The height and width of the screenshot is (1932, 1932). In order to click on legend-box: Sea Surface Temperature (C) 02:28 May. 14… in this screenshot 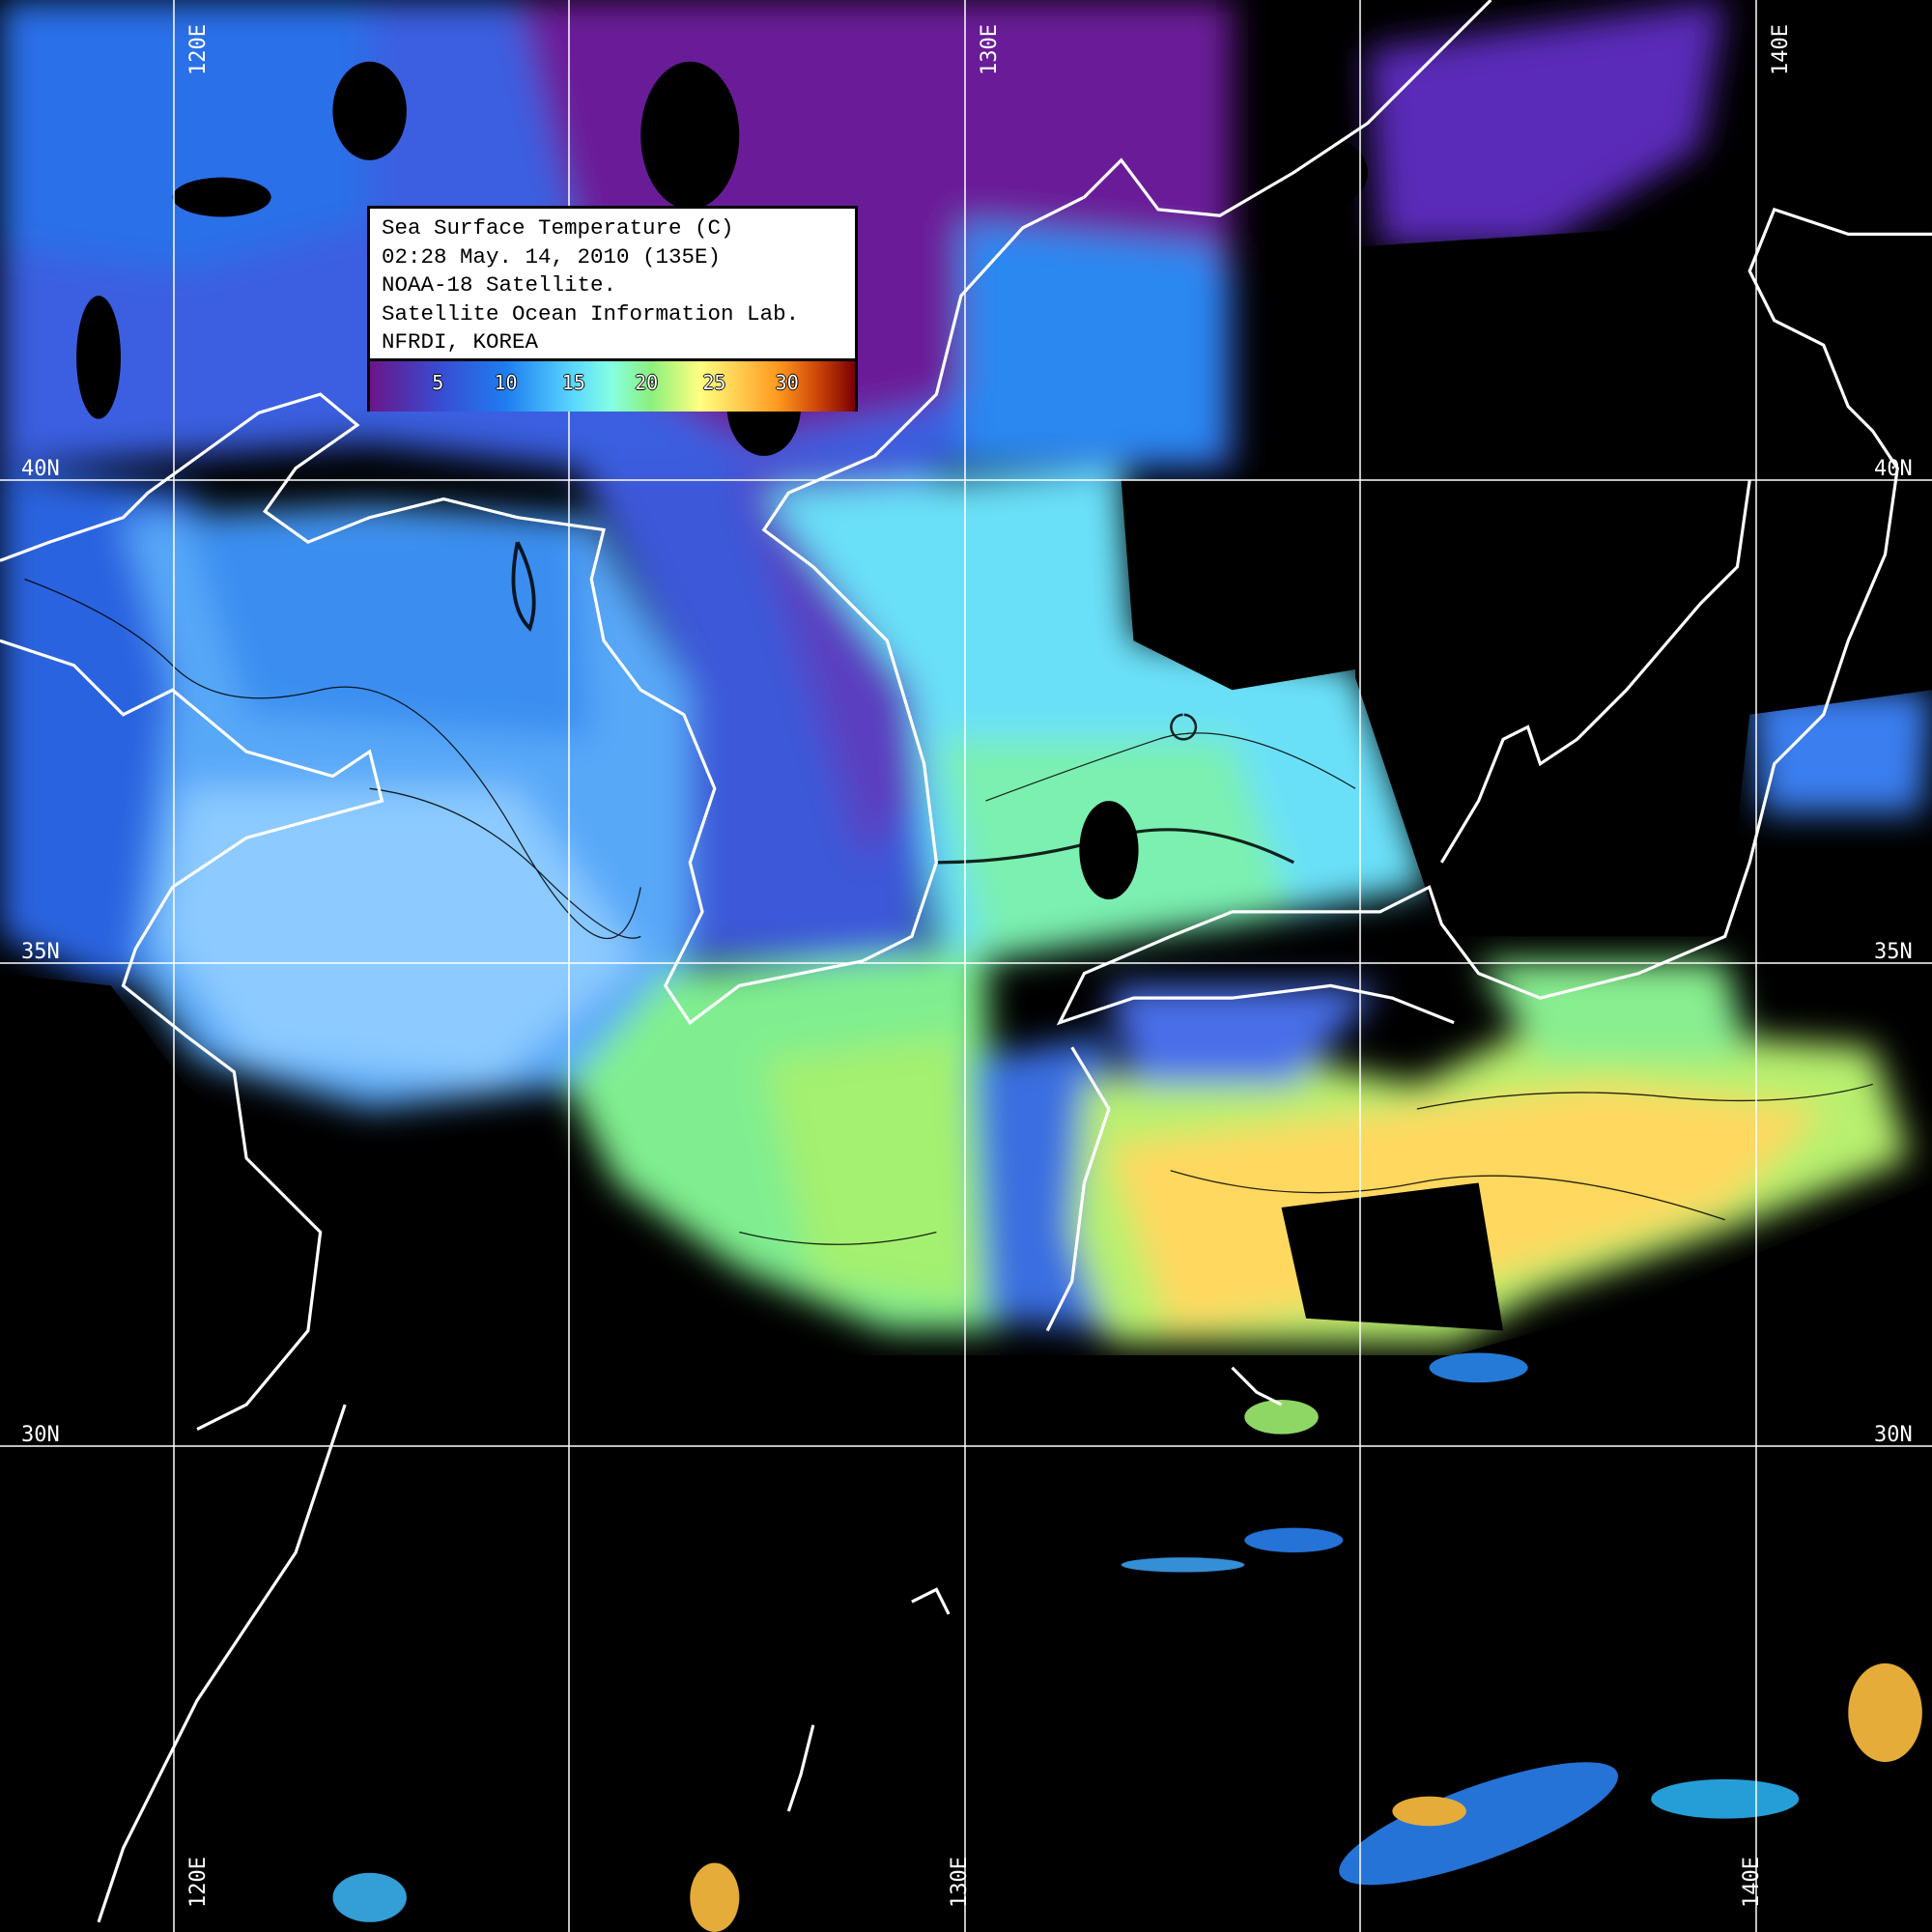, I will do `click(612, 309)`.